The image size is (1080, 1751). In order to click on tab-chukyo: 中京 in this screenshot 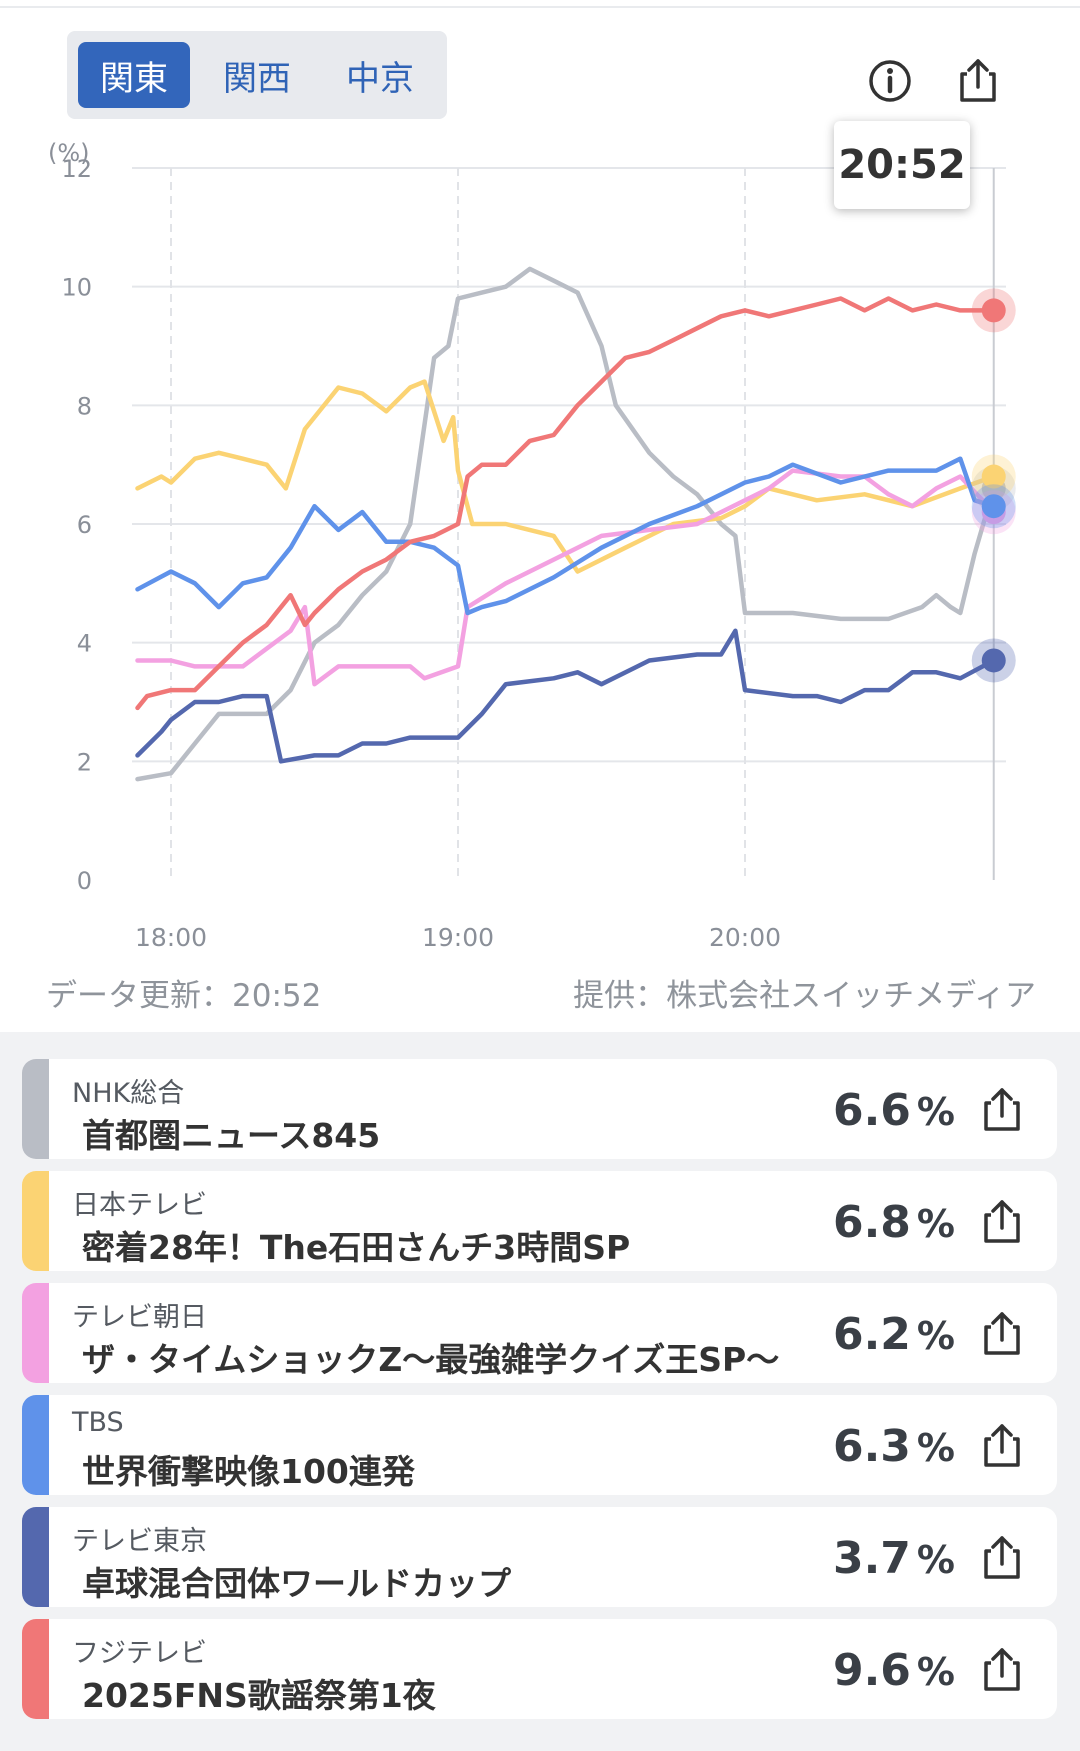, I will do `click(380, 78)`.